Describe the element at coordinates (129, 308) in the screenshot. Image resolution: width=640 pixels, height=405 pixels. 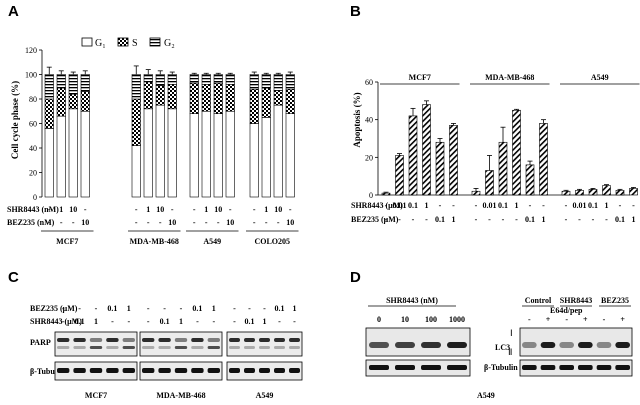
I see `panel-c-bez-value: 1` at that location.